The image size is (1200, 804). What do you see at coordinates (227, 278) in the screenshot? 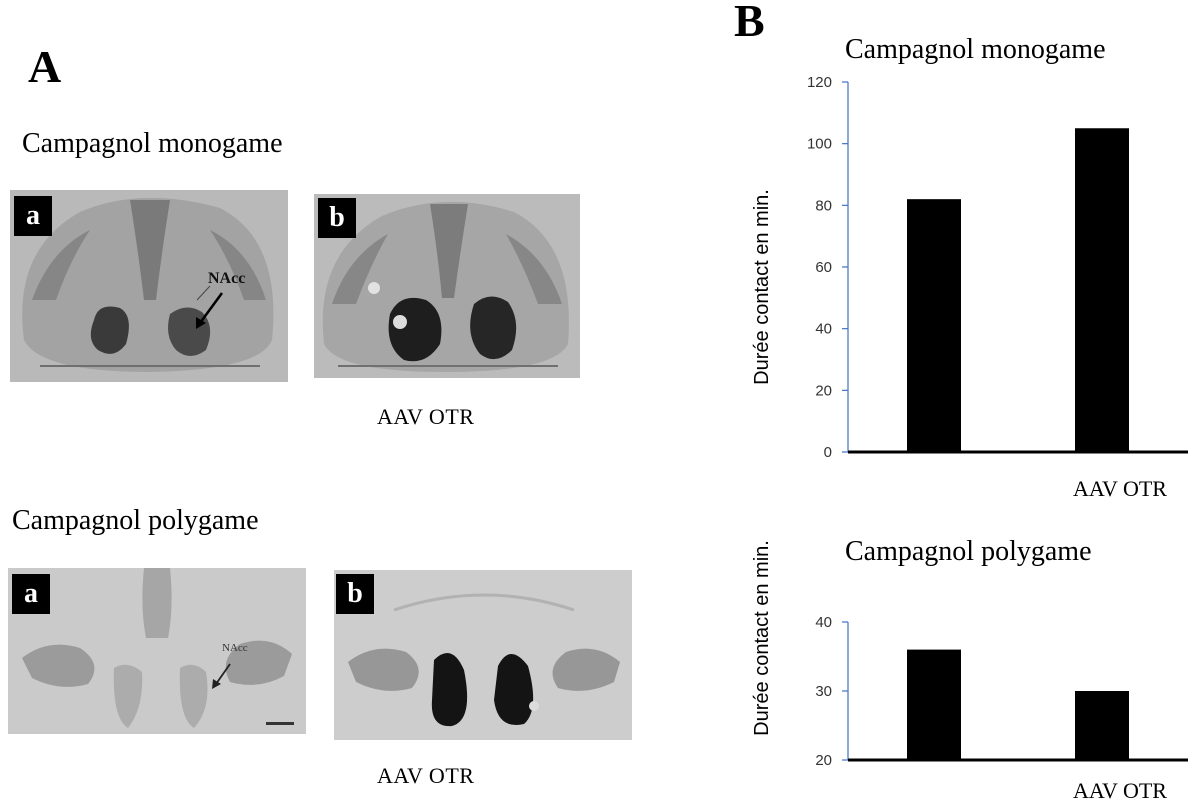
I see `monogame-nacc-label: NAcc` at bounding box center [227, 278].